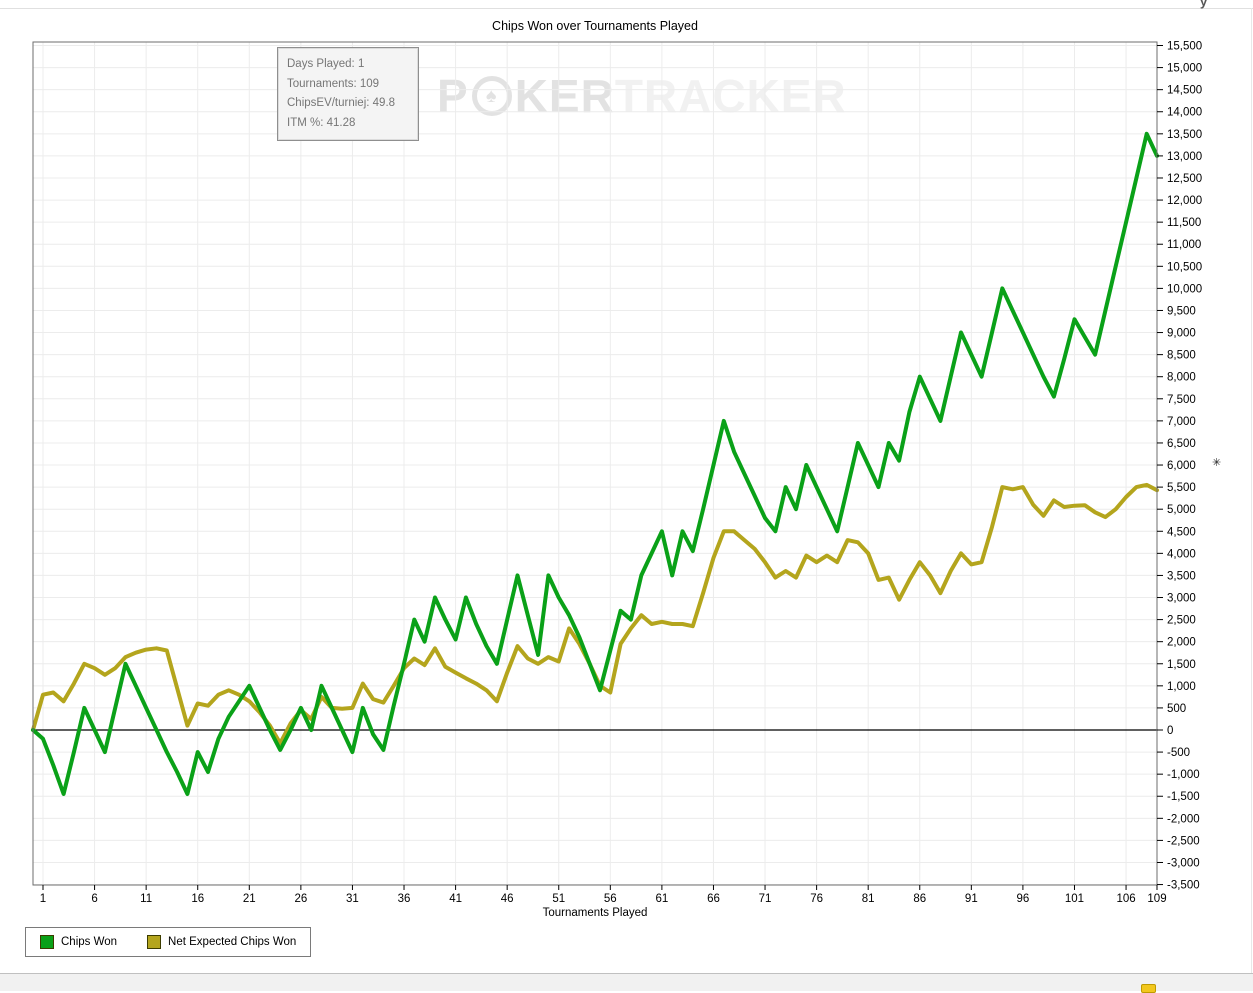 Image resolution: width=1253 pixels, height=993 pixels. Describe the element at coordinates (1181, 621) in the screenshot. I see `y-tick-label: 2,500` at that location.